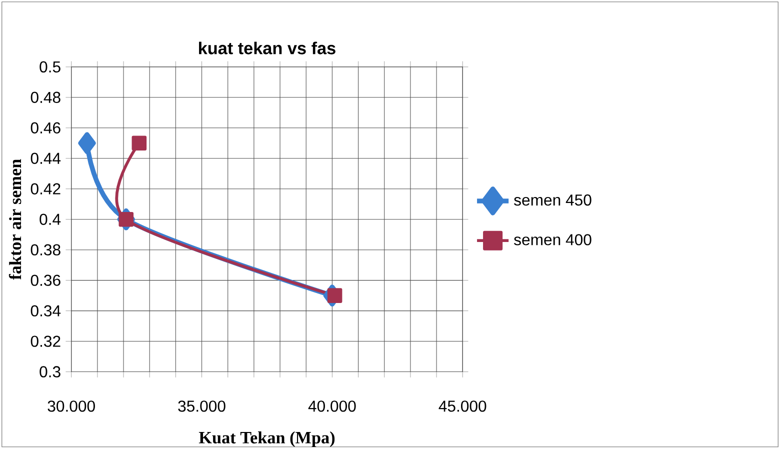  I want to click on x-tick-label: 30.000, so click(71, 406).